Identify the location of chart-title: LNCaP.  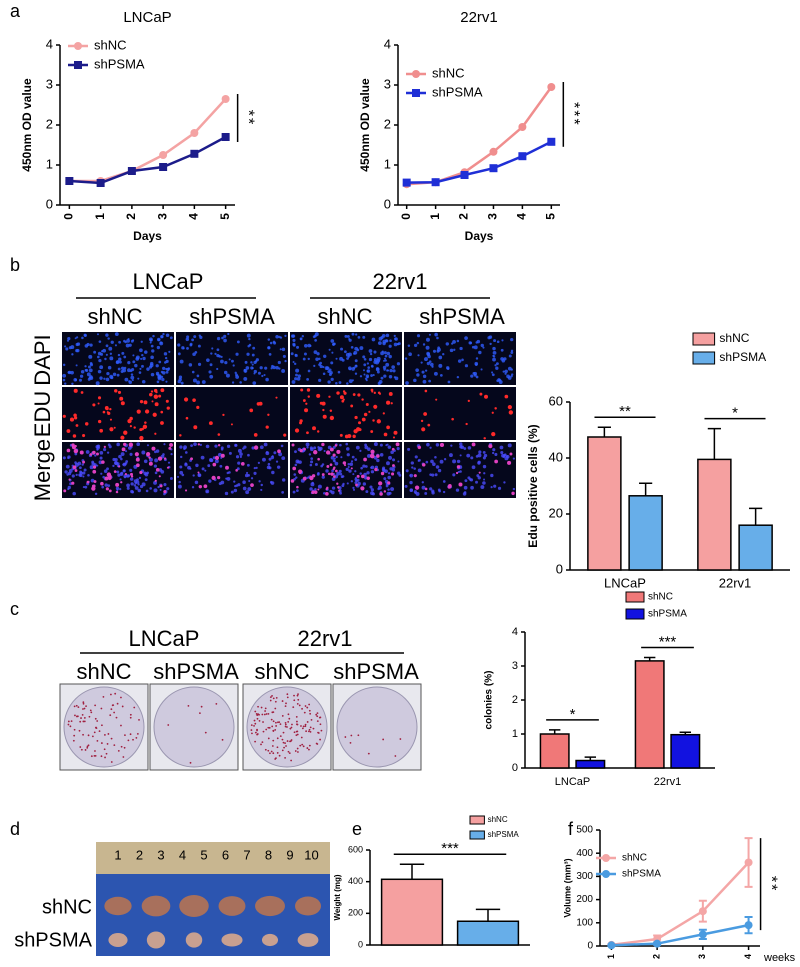
(147, 17).